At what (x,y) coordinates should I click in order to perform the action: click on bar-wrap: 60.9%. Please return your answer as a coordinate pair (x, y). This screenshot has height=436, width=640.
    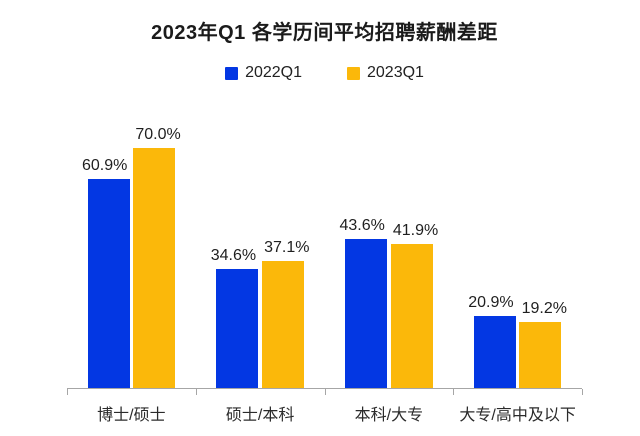
    Looking at the image, I should click on (106, 272).